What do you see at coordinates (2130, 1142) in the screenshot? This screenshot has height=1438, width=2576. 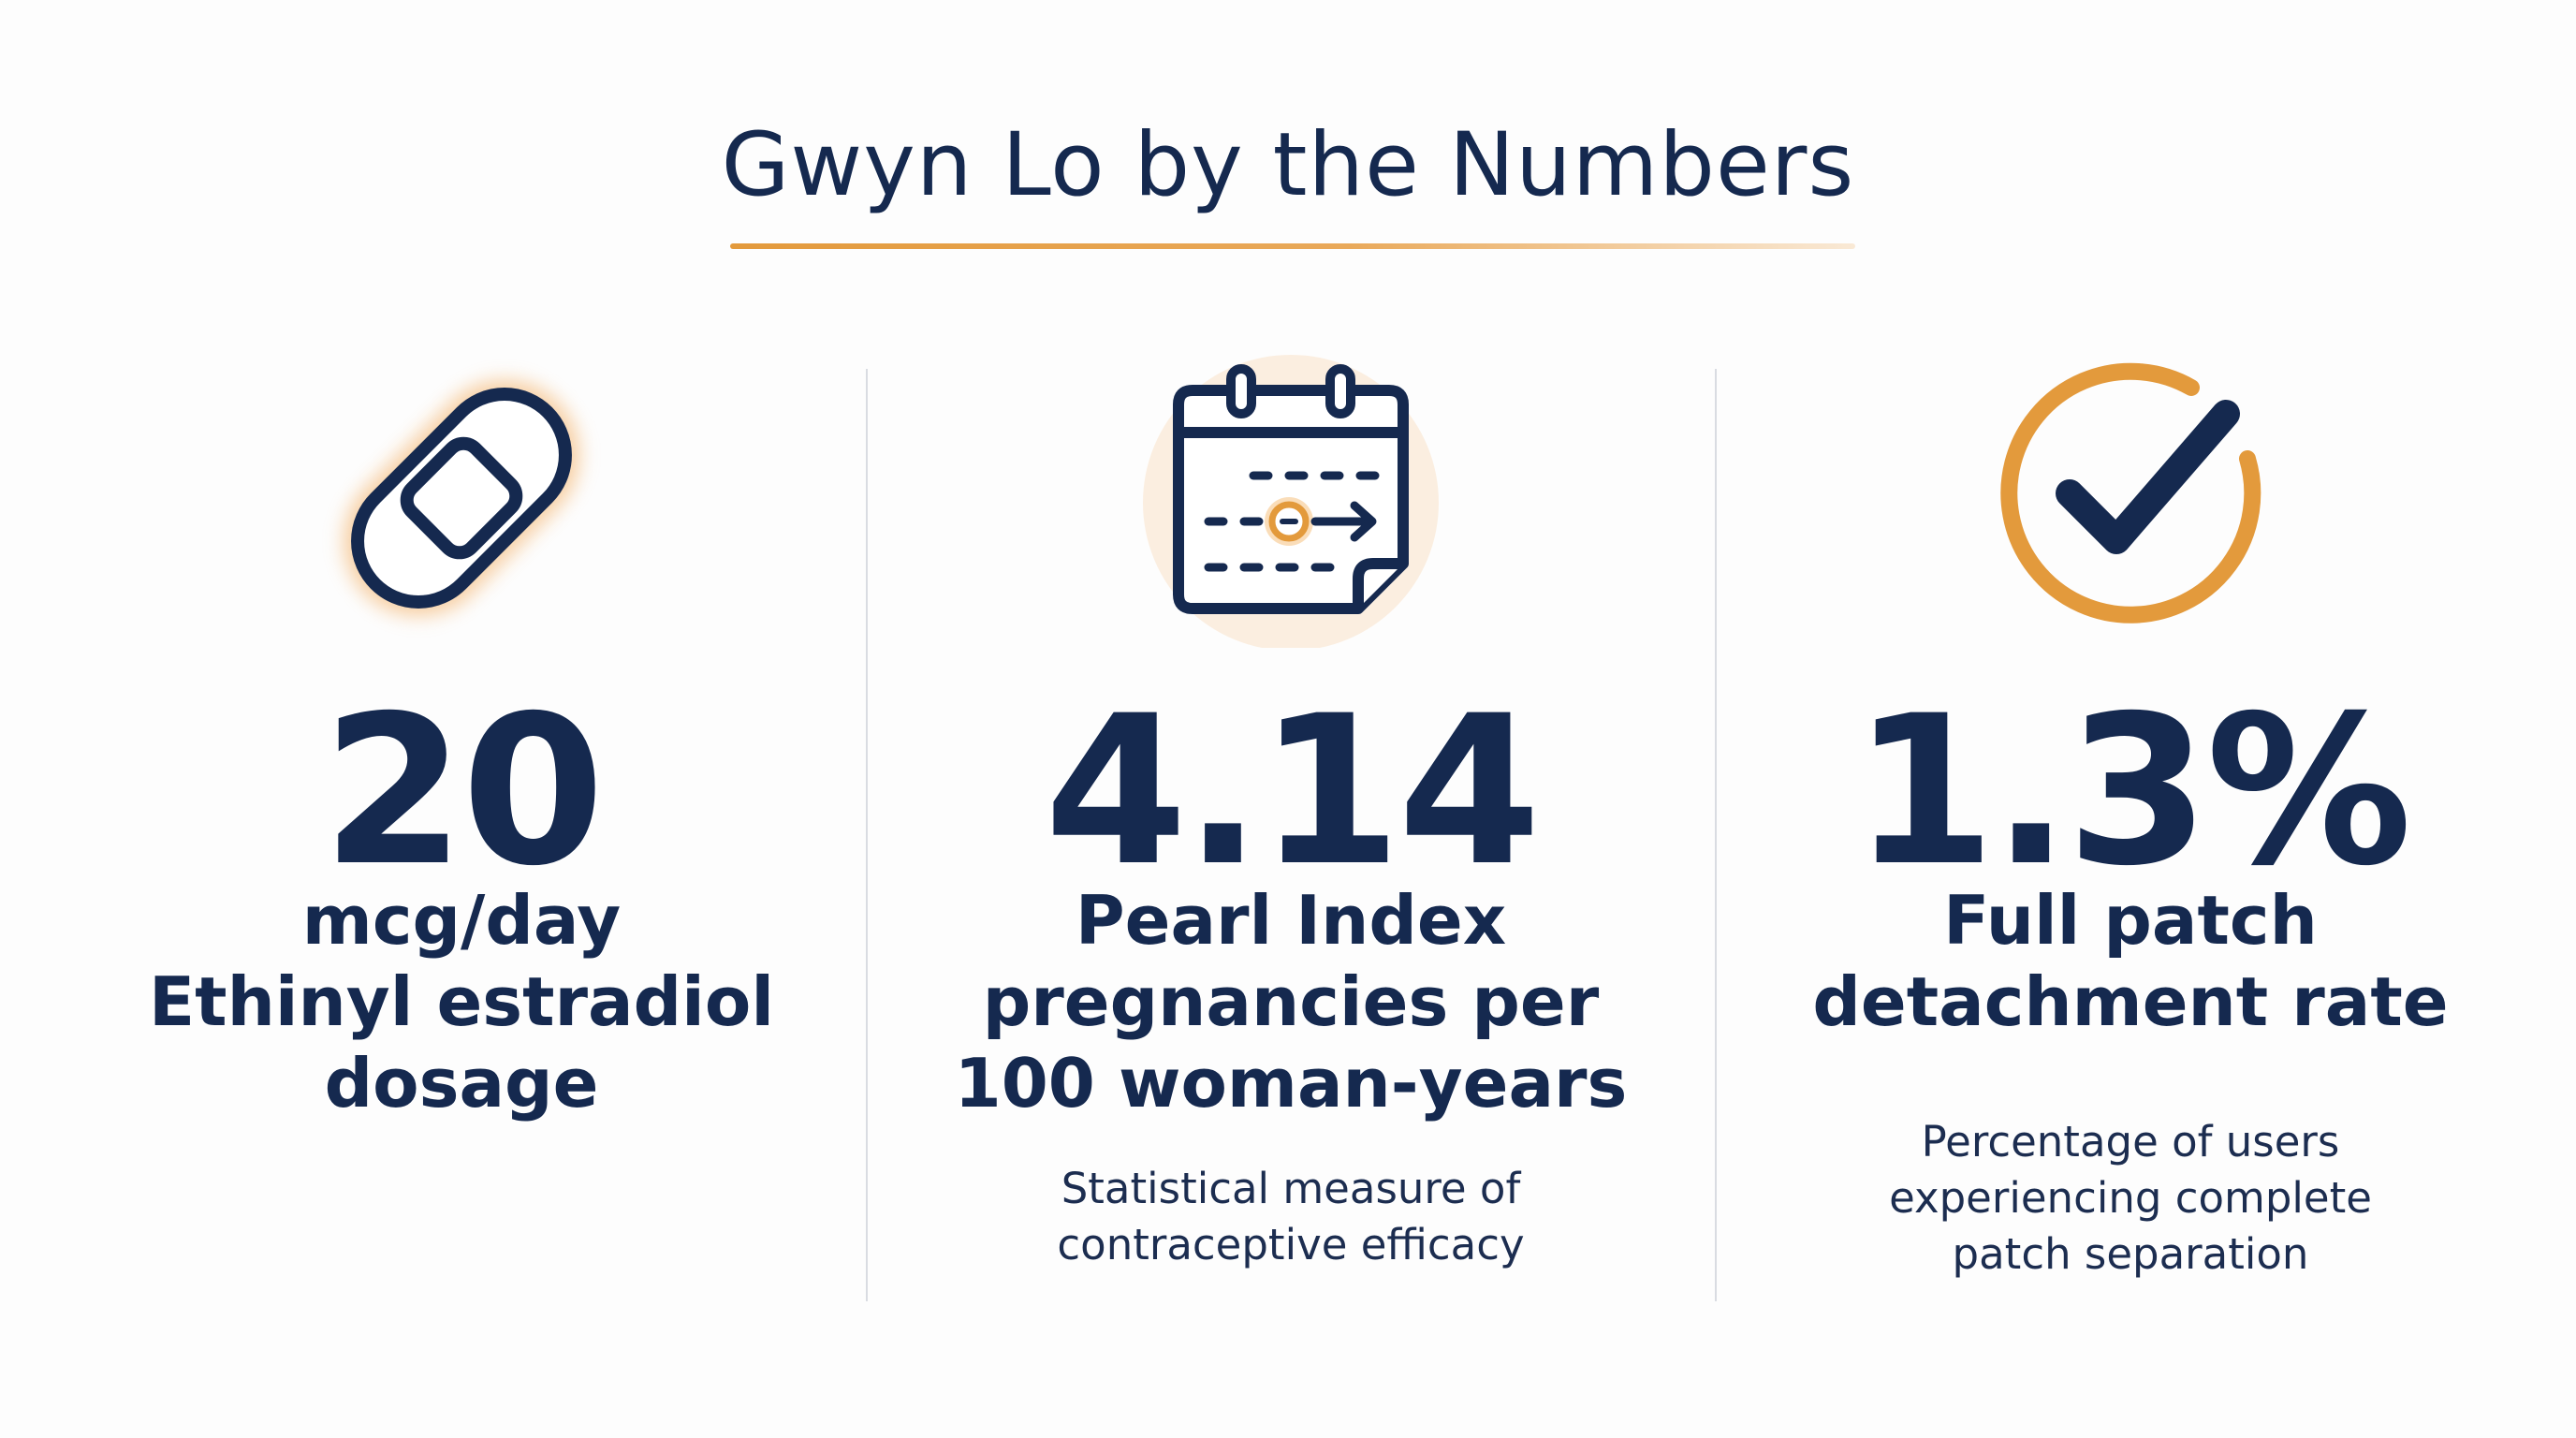 I see `stat-description-line: Percentage of users` at bounding box center [2130, 1142].